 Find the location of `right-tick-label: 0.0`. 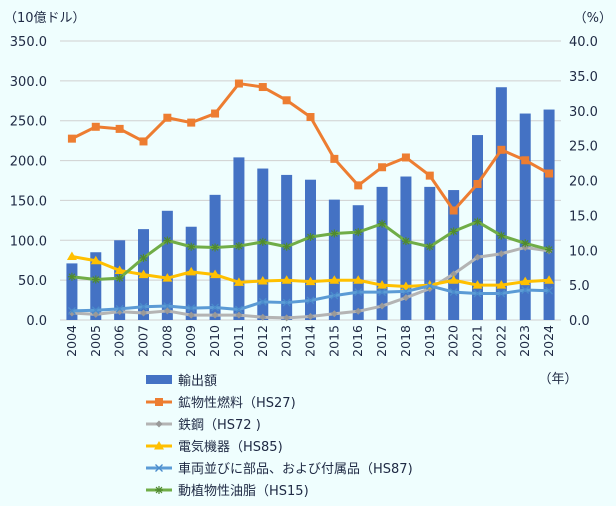

right-tick-label: 0.0 is located at coordinates (579, 321).